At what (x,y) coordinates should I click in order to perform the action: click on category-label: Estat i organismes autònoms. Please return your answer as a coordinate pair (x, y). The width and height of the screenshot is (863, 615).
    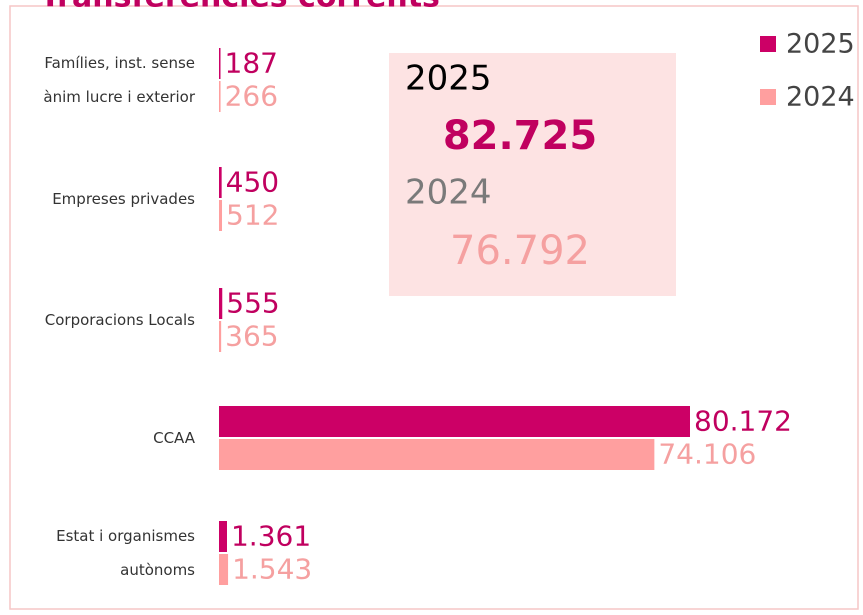
    Looking at the image, I should click on (125, 553).